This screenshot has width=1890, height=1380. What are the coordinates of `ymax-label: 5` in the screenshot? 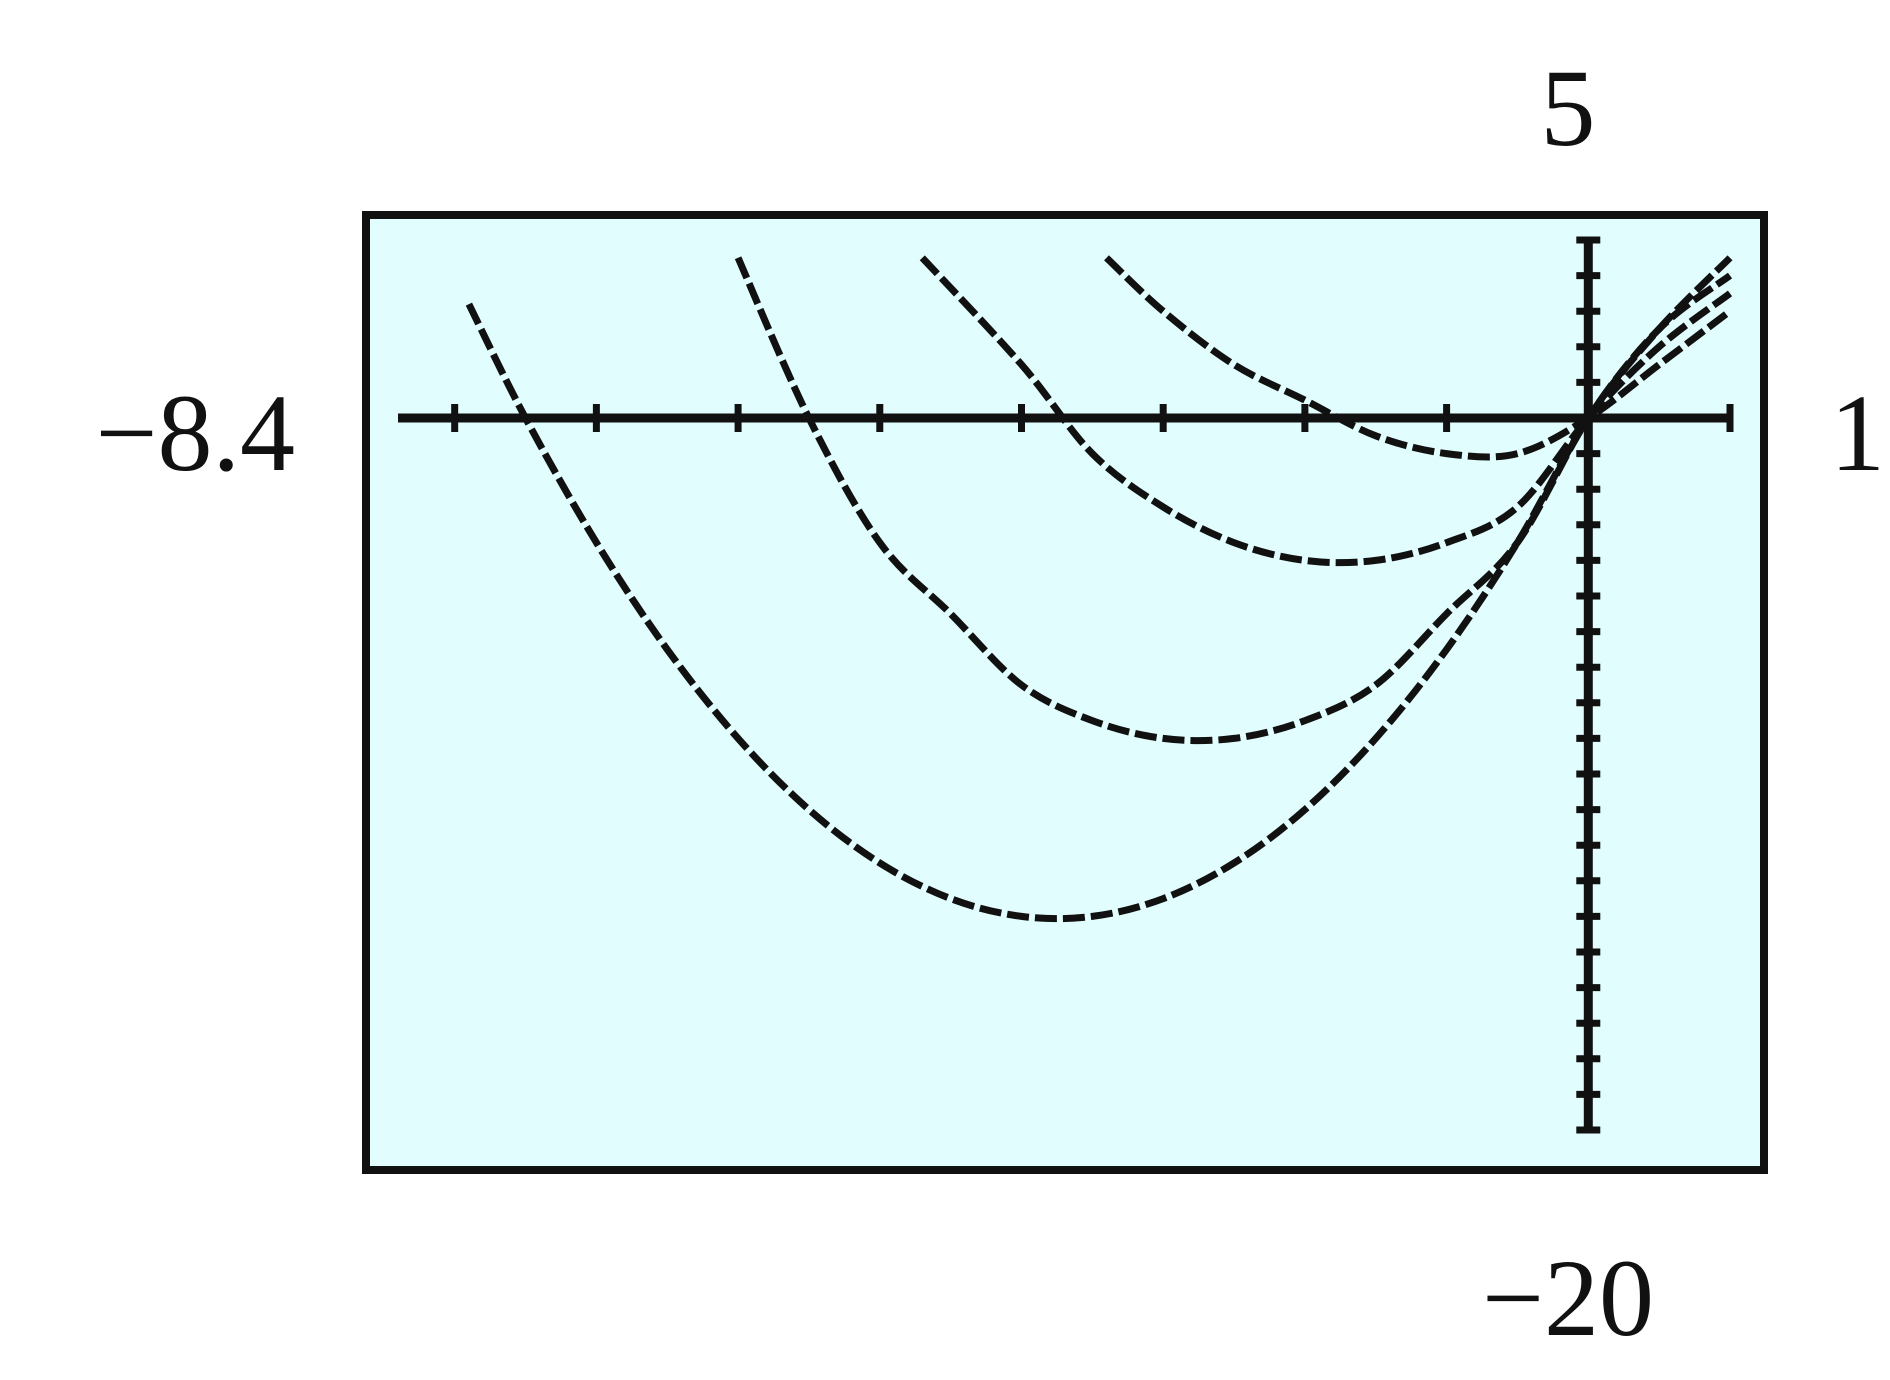 It's located at (1568, 108).